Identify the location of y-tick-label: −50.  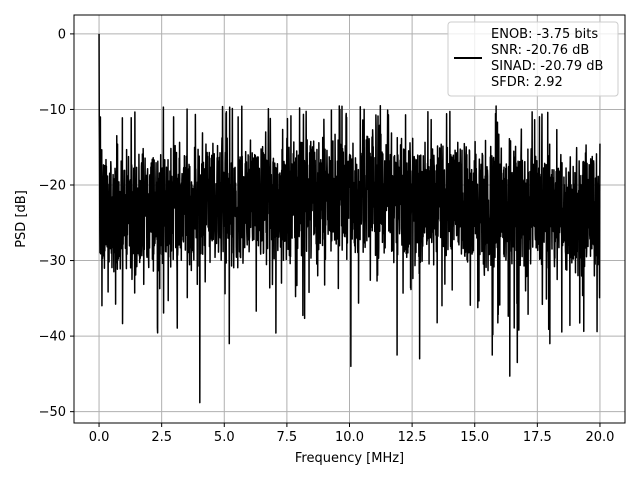
(52, 412).